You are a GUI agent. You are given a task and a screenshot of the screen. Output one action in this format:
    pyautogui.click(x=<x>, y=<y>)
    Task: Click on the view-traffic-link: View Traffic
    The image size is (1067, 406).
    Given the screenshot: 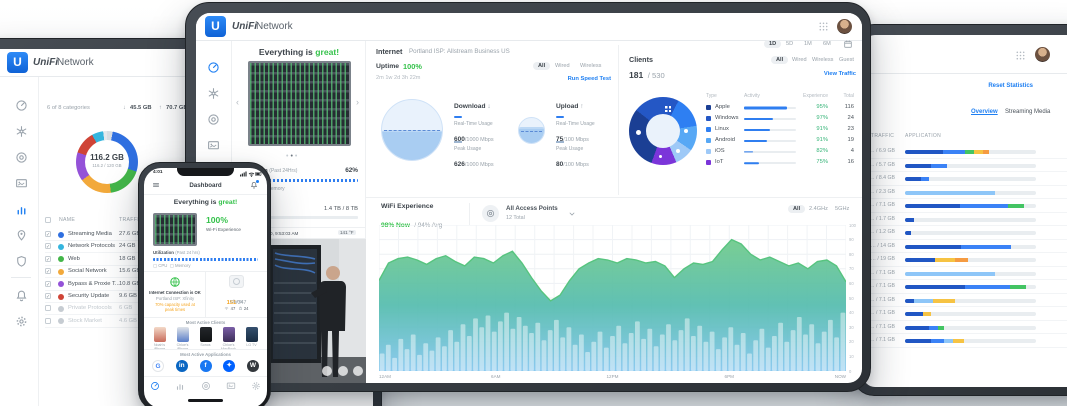 What is the action you would take?
    pyautogui.click(x=839, y=74)
    